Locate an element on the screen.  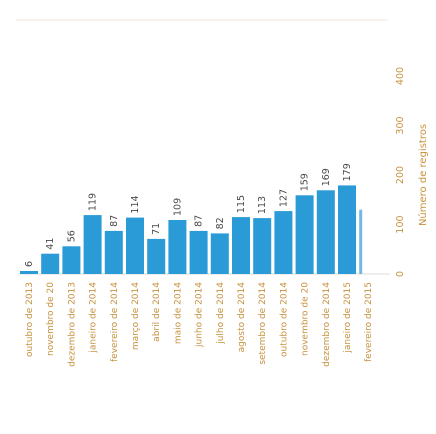
bar-value-label: 6 is located at coordinates (29, 264).